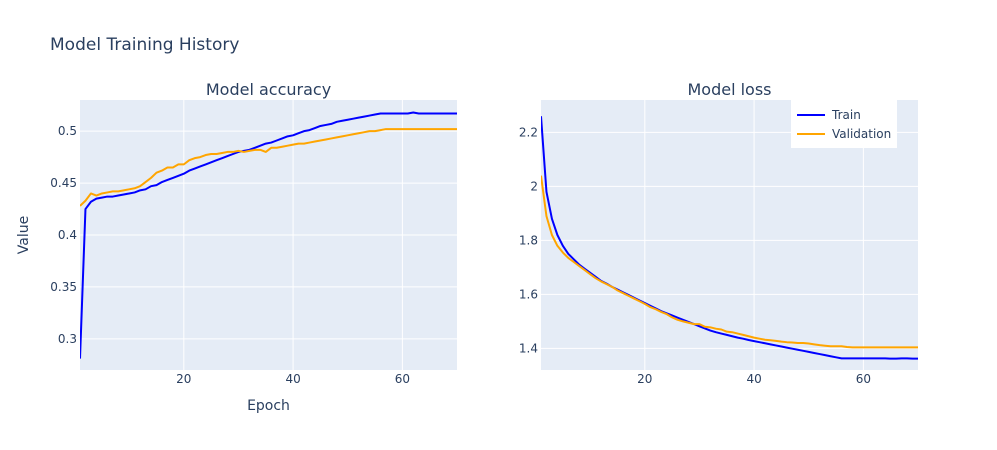 This screenshot has width=997, height=450. I want to click on accuracy-x-tick-label: 60, so click(402, 379).